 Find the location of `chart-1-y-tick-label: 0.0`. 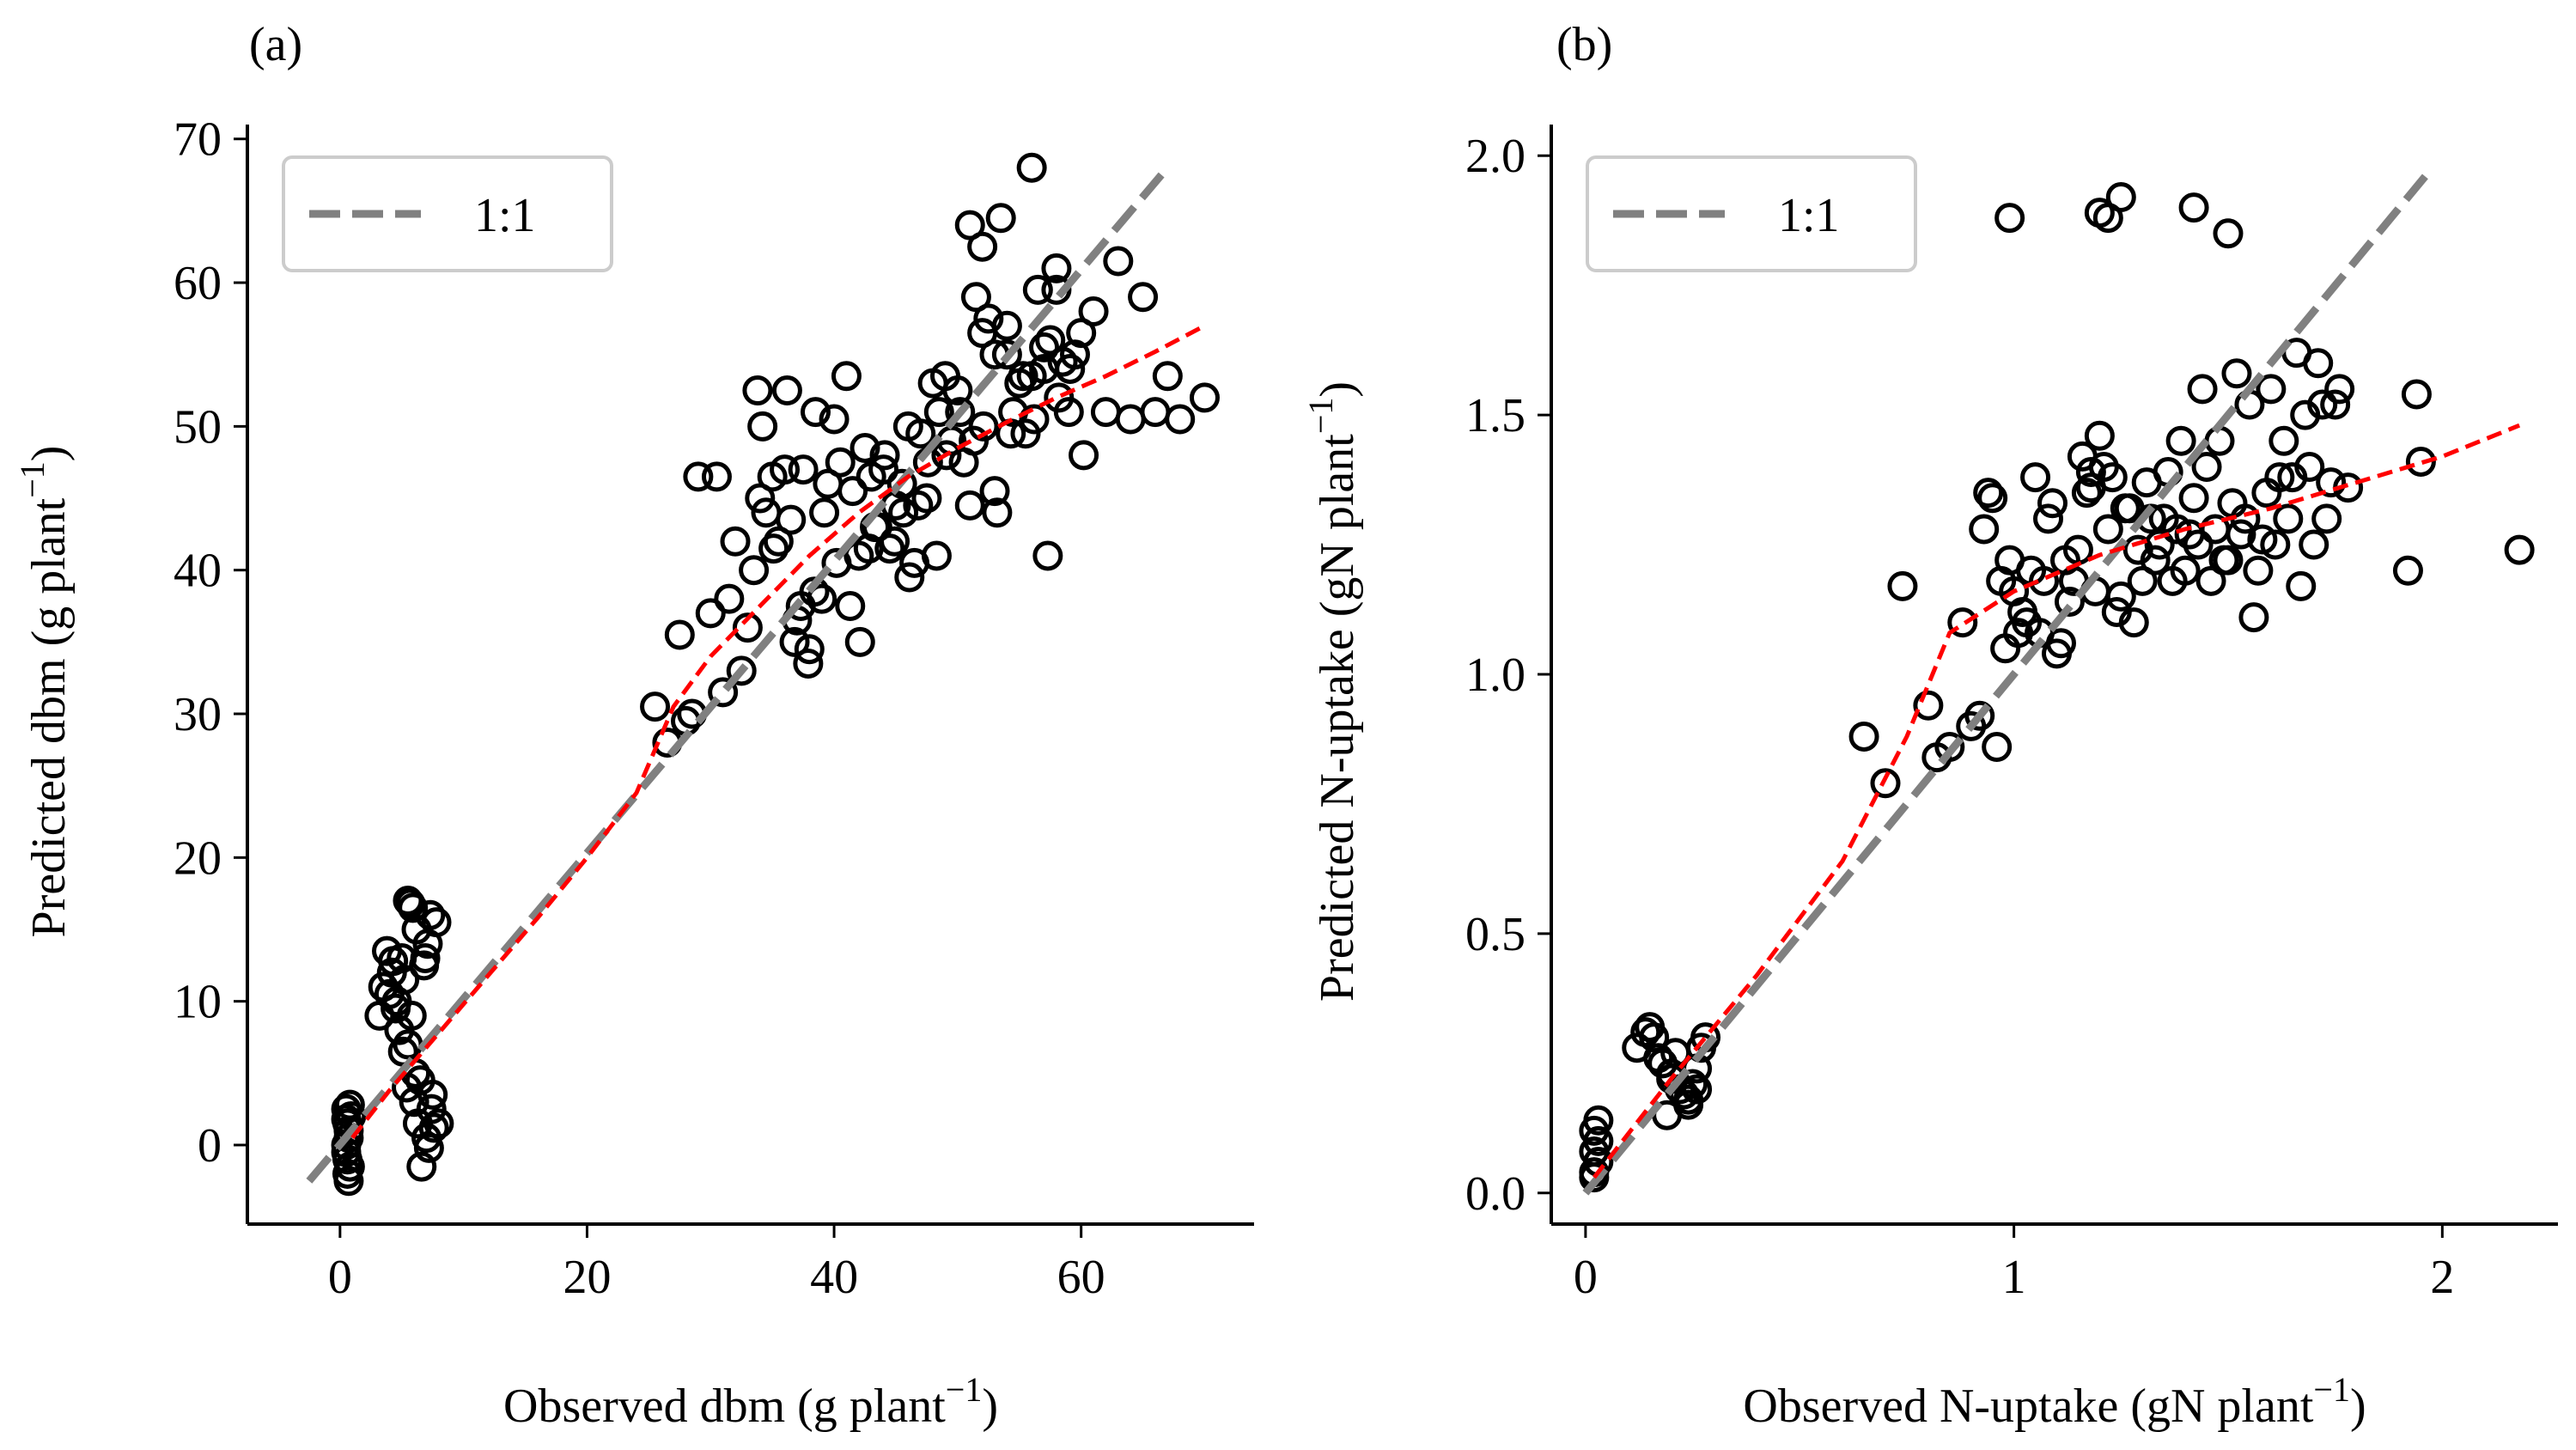

chart-1-y-tick-label: 0.0 is located at coordinates (1495, 1194).